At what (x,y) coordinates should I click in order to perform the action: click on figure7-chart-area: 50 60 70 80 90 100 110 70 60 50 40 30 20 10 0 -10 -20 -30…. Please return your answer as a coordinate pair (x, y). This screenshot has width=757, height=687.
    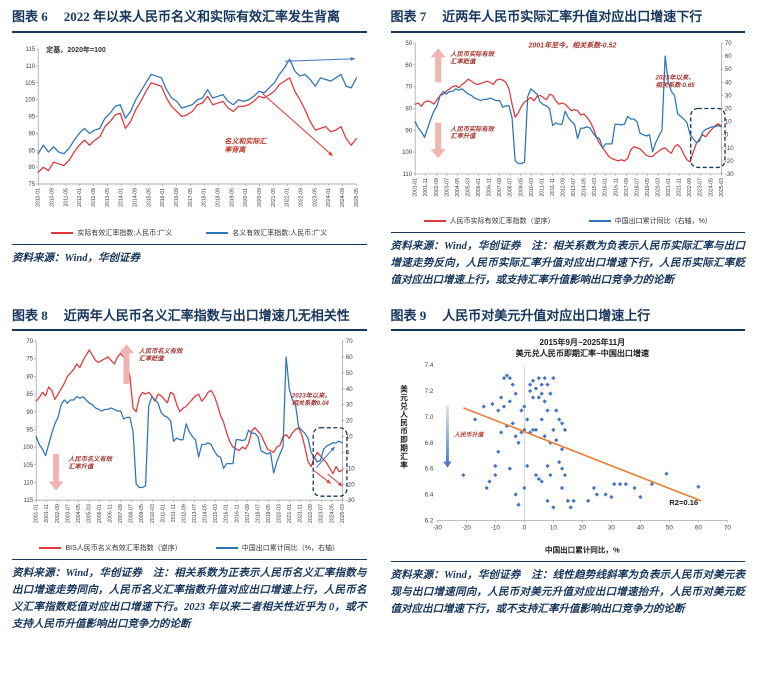
    Looking at the image, I should click on (568, 132).